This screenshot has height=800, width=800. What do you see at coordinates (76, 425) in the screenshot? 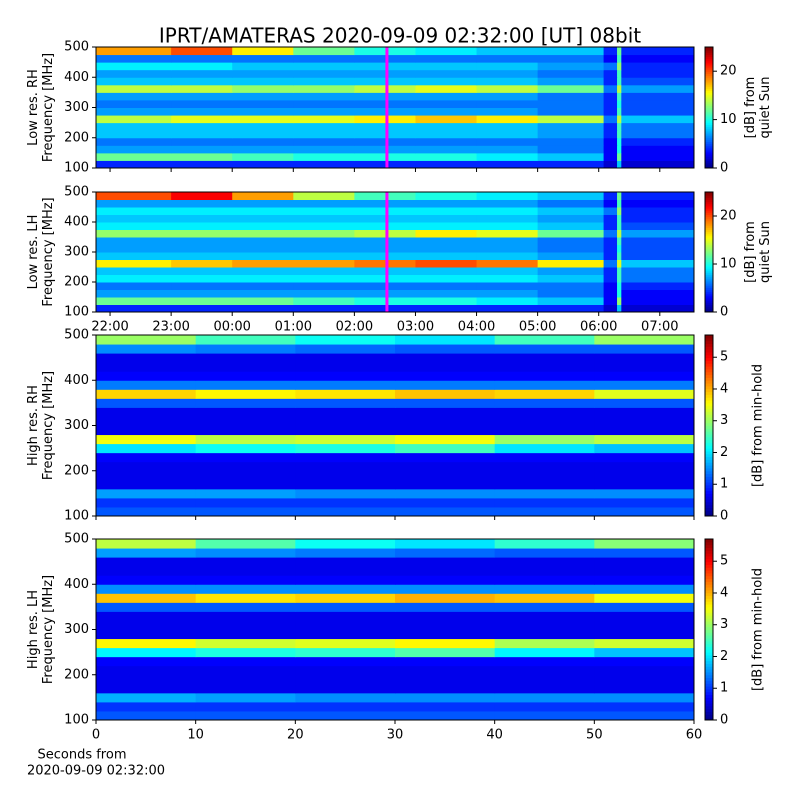
I see `y-tick-label: 300` at bounding box center [76, 425].